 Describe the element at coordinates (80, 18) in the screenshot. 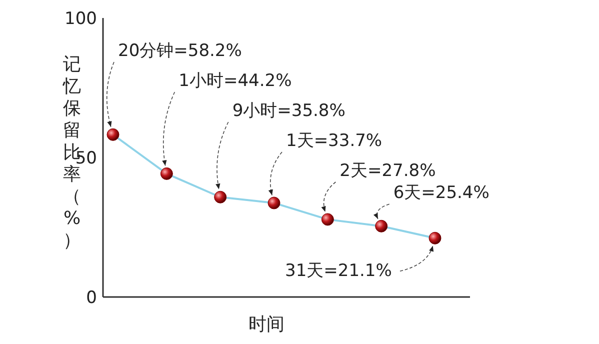

I see `y-tick-label: 100` at that location.